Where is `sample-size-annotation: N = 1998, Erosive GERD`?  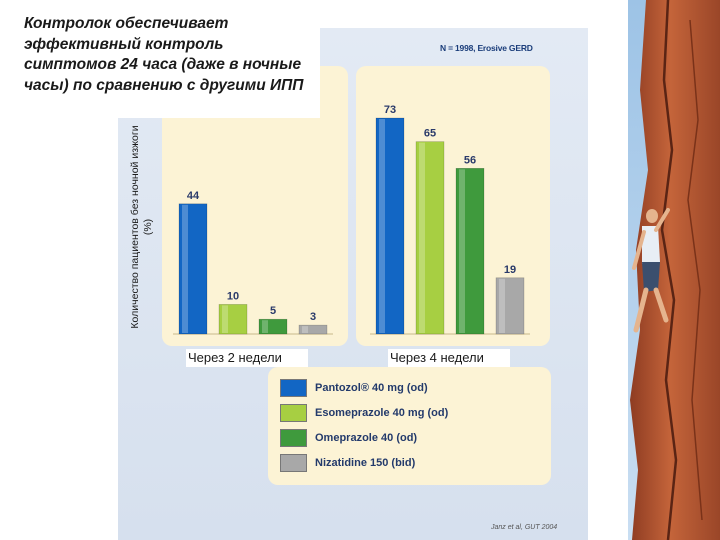
sample-size-annotation: N = 1998, Erosive GERD is located at coordinates (486, 48).